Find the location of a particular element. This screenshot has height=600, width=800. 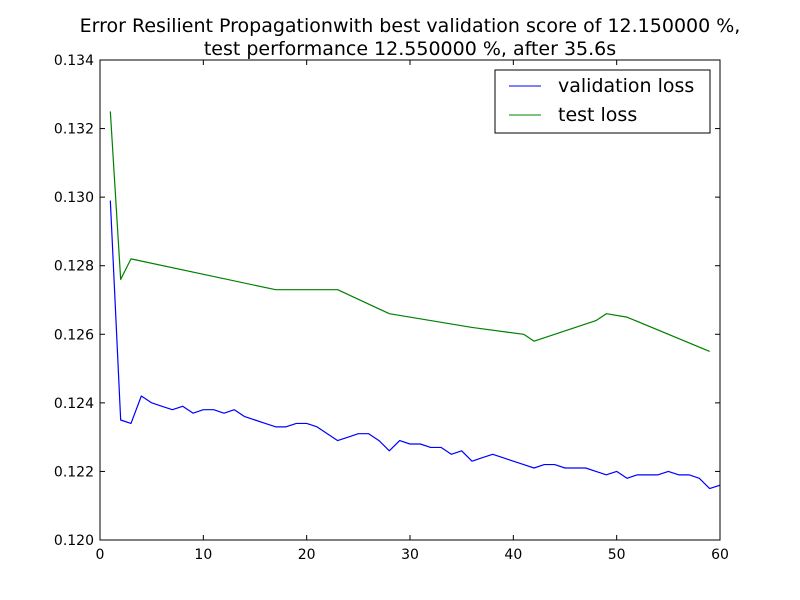

x-tick-label: 0 is located at coordinates (100, 555).